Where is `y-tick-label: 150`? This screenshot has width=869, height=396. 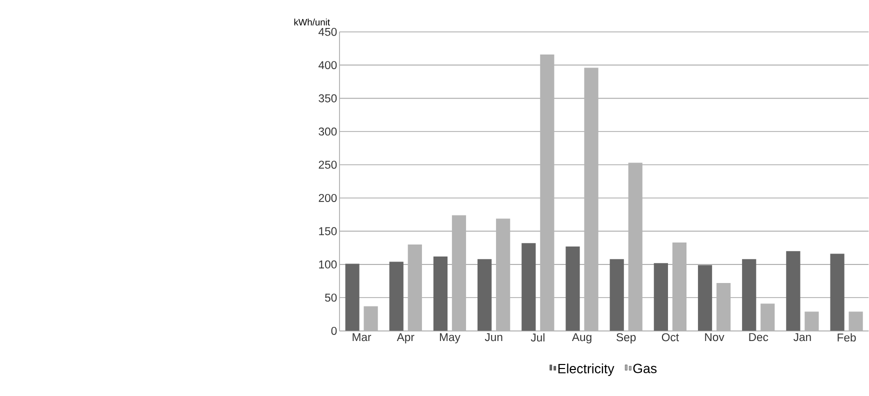 y-tick-label: 150 is located at coordinates (328, 231).